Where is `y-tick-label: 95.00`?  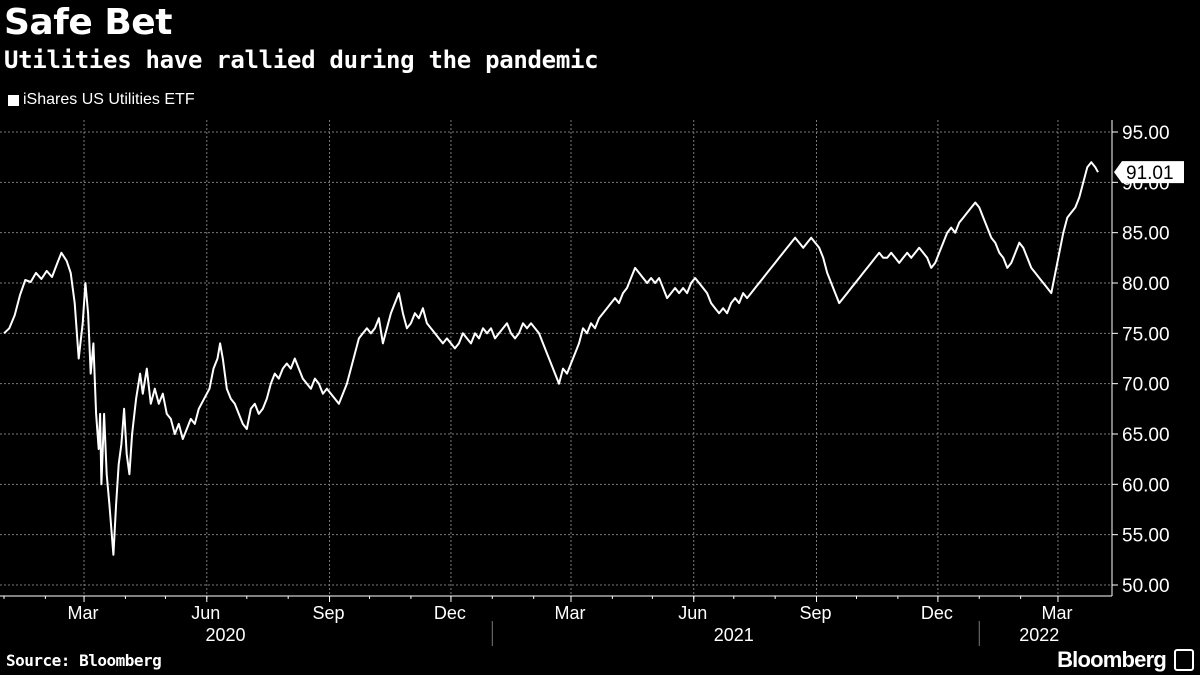 y-tick-label: 95.00 is located at coordinates (1146, 133).